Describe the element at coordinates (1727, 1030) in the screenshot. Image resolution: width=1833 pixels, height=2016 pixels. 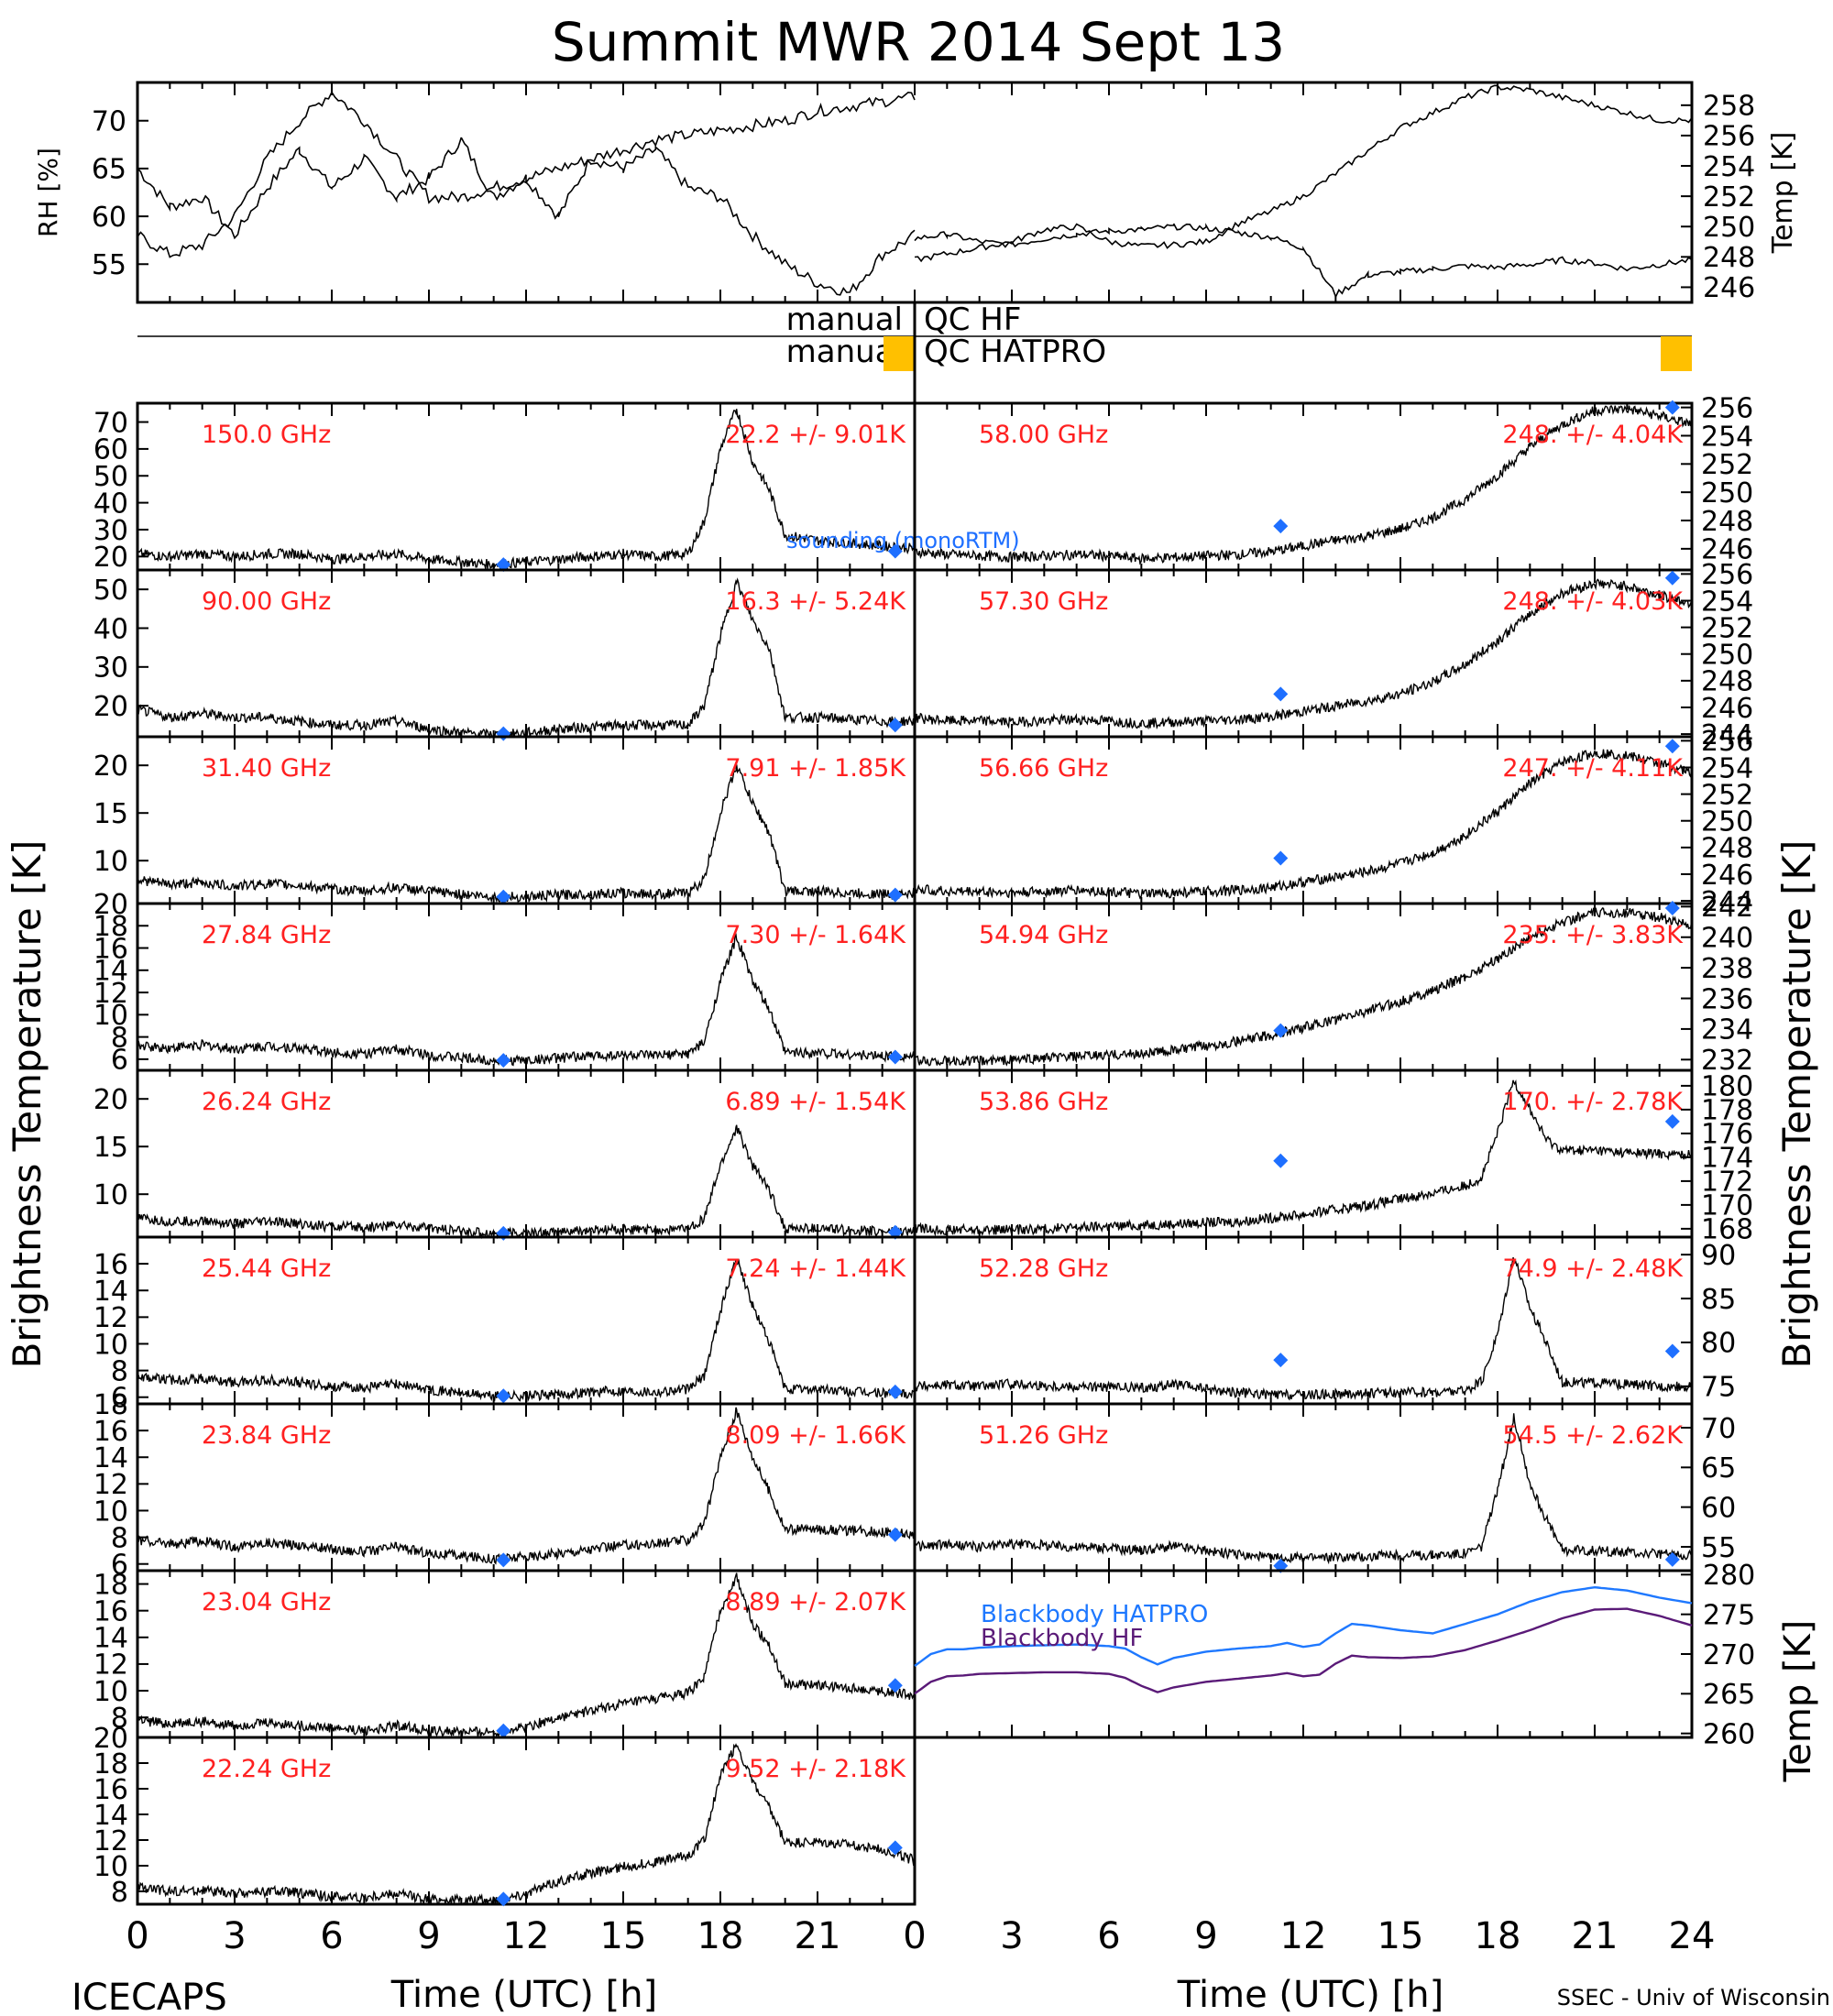
I see `right-panel-ytick-label: 234` at that location.